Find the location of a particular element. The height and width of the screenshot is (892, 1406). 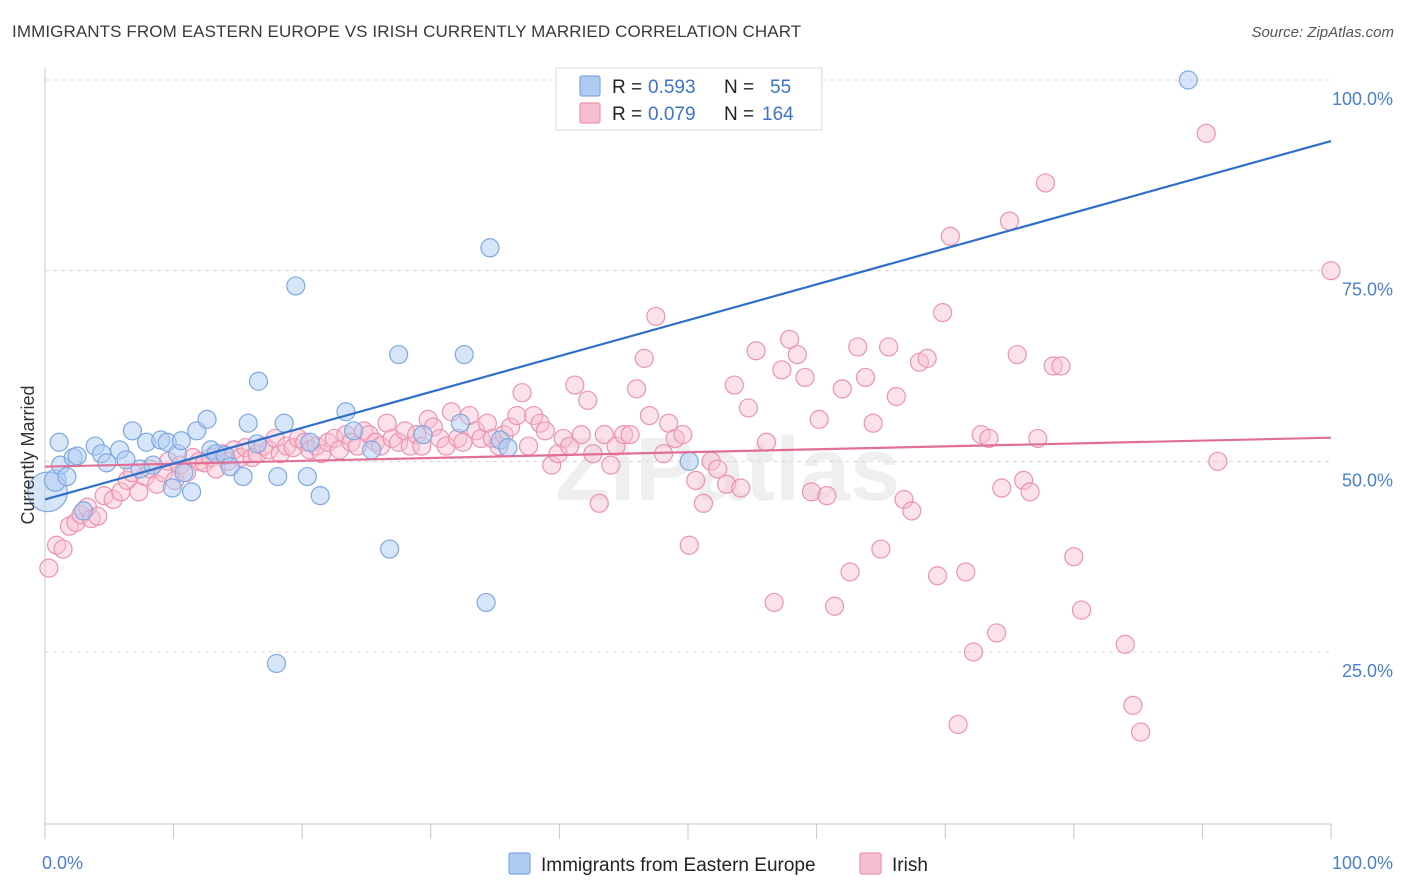

x-tick-label: 0.0% is located at coordinates (62, 863).